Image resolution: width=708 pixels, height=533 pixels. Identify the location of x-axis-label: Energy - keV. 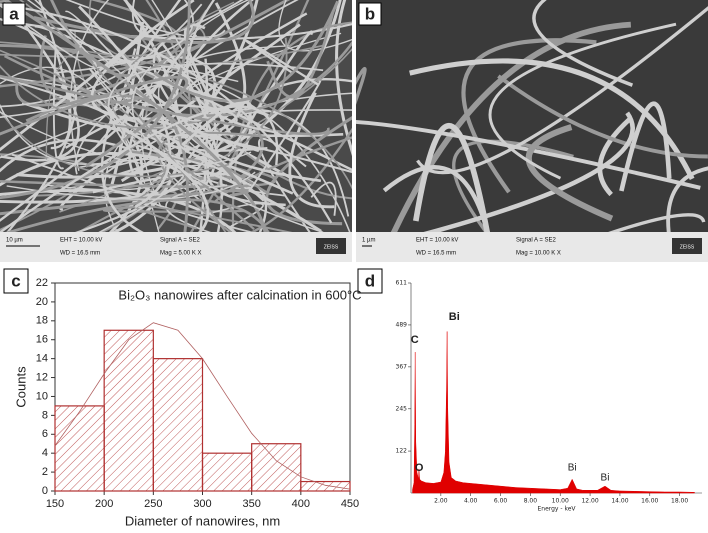
(556, 509).